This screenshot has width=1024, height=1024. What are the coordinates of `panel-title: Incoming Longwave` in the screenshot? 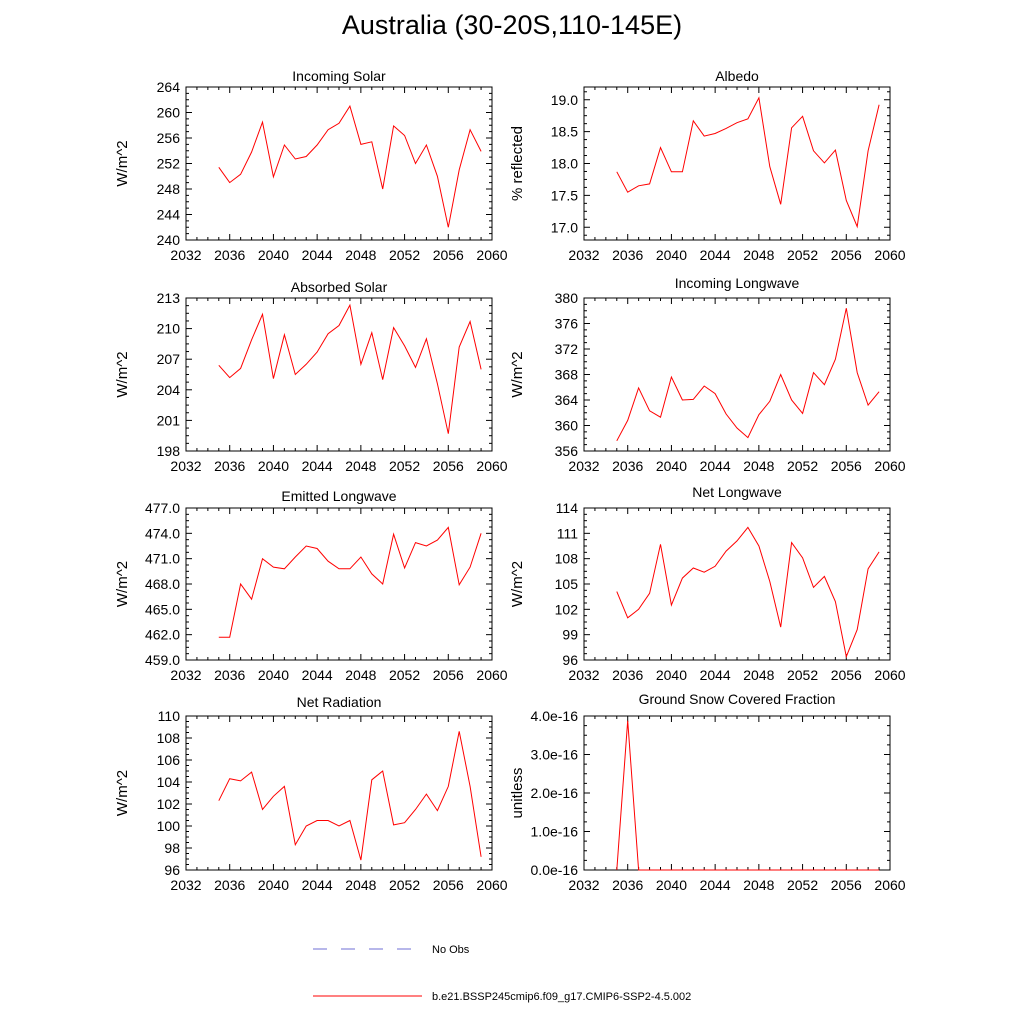 It's located at (737, 283).